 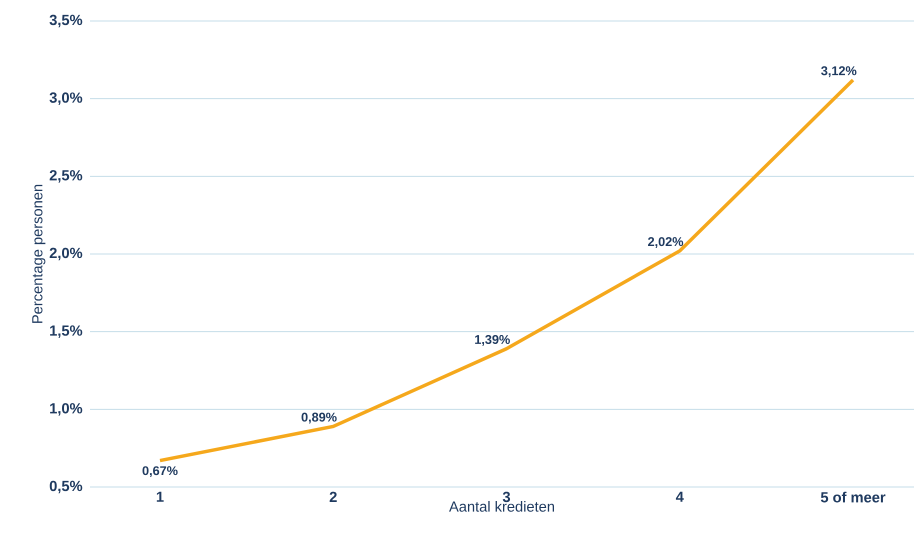 I want to click on x-tick-label: 4, so click(x=680, y=497).